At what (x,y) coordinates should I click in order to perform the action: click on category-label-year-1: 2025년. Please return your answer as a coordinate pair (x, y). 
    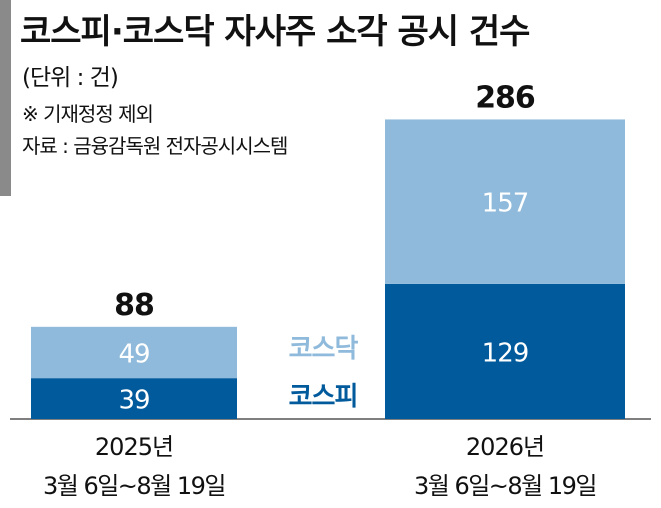
    Looking at the image, I should click on (134, 447).